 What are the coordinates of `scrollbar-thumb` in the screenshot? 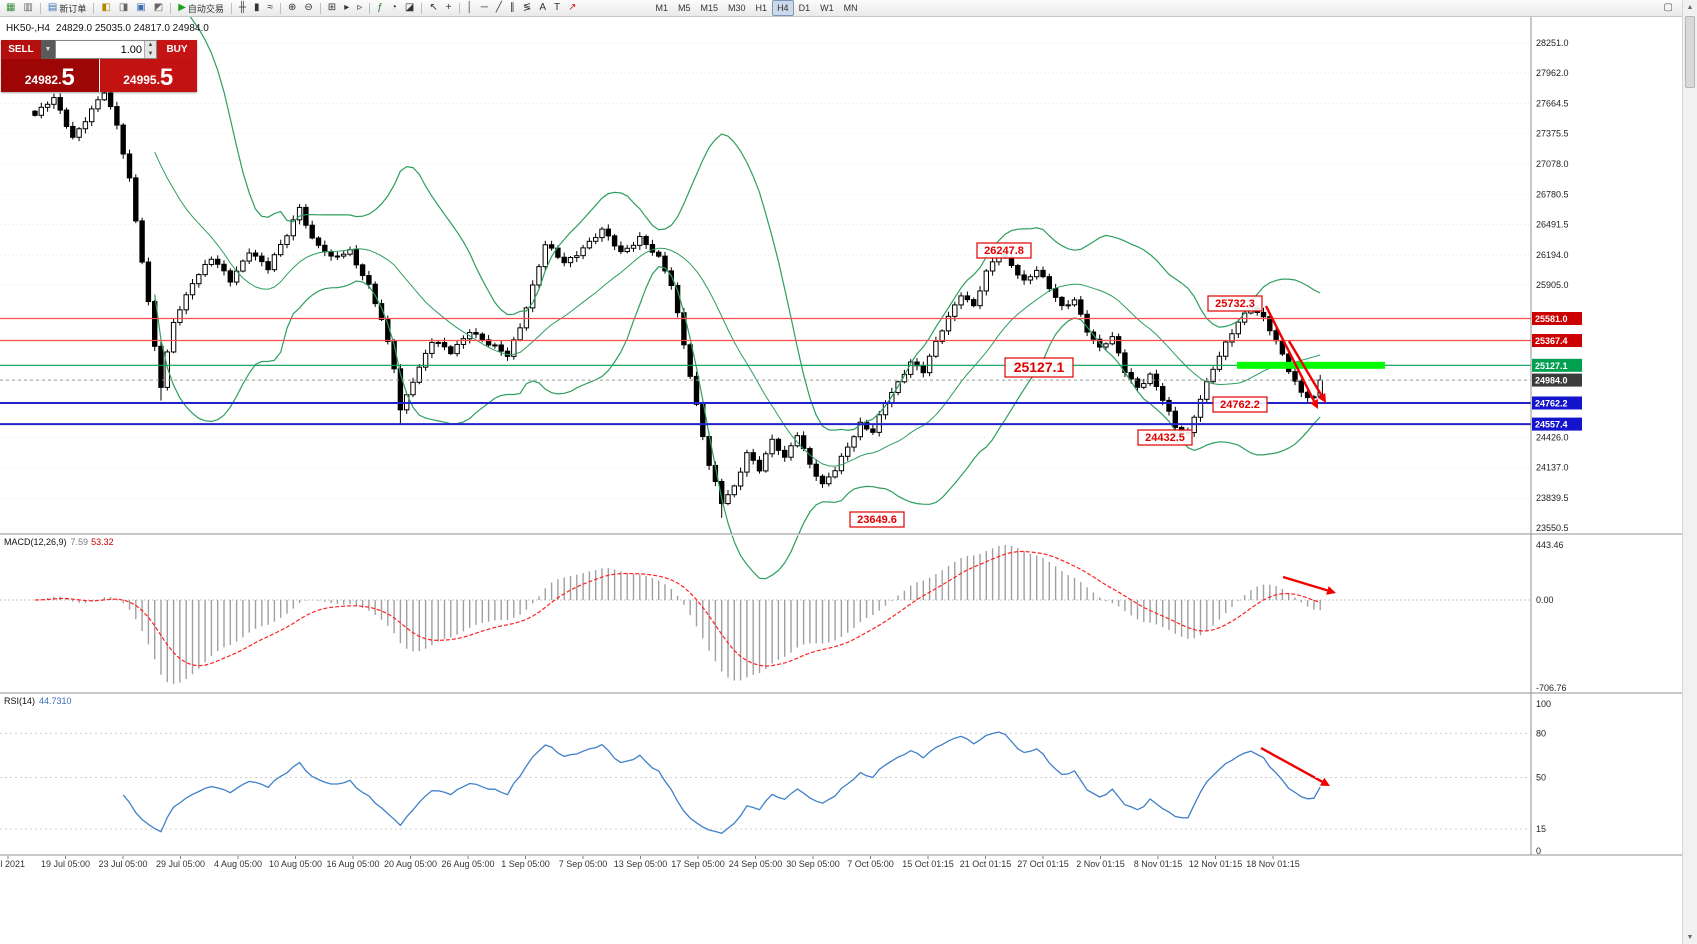 It's located at (1690, 52).